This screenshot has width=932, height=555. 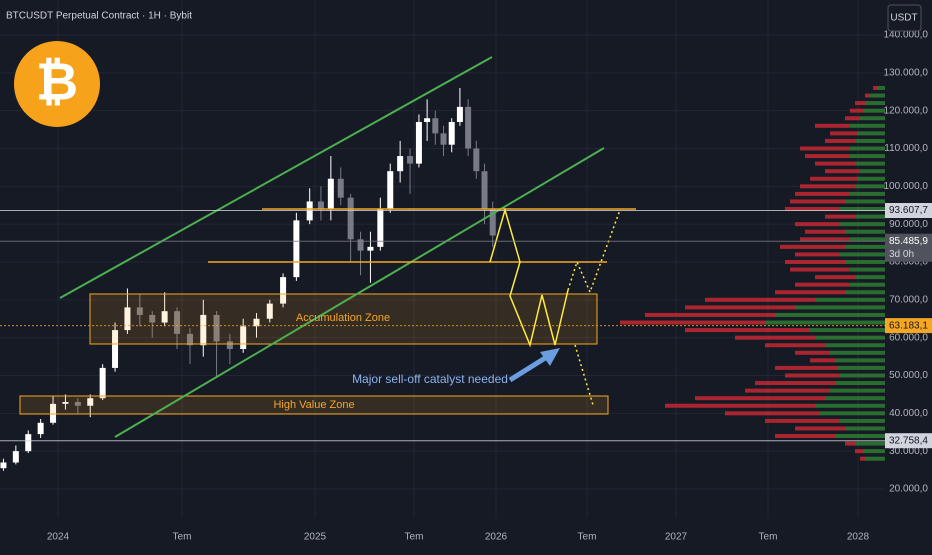 I want to click on currency-button, so click(x=904, y=18).